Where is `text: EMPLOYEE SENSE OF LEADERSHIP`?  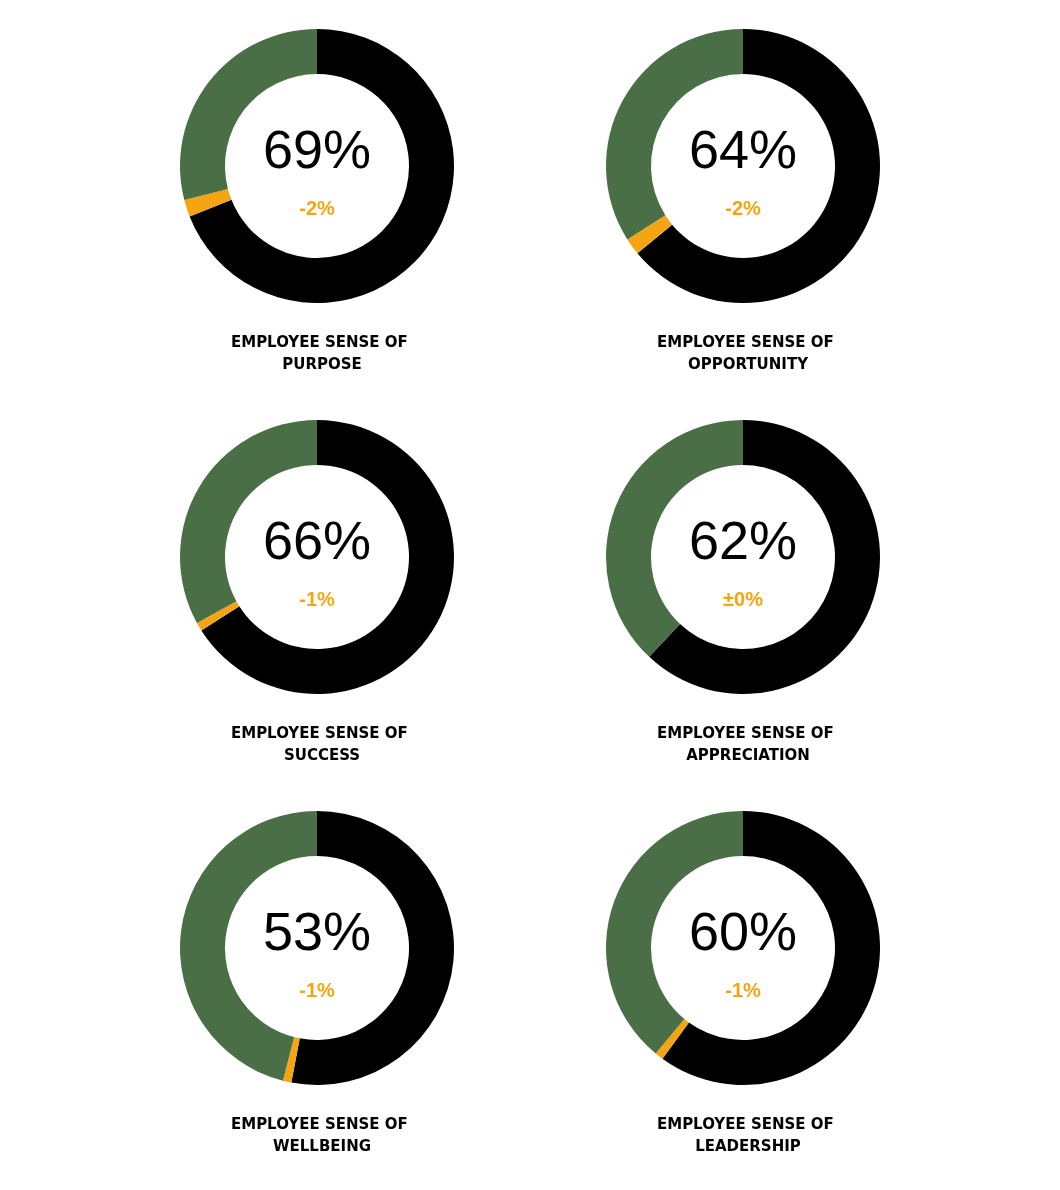 text: EMPLOYEE SENSE OF LEADERSHIP is located at coordinates (748, 1135).